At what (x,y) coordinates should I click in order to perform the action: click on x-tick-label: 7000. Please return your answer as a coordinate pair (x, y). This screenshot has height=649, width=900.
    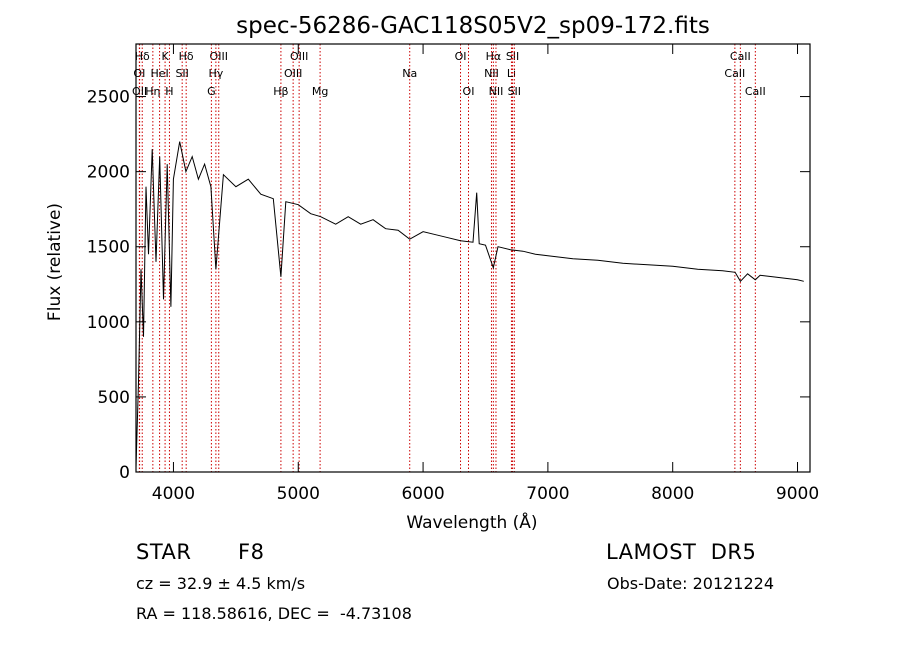
    Looking at the image, I should click on (547, 494).